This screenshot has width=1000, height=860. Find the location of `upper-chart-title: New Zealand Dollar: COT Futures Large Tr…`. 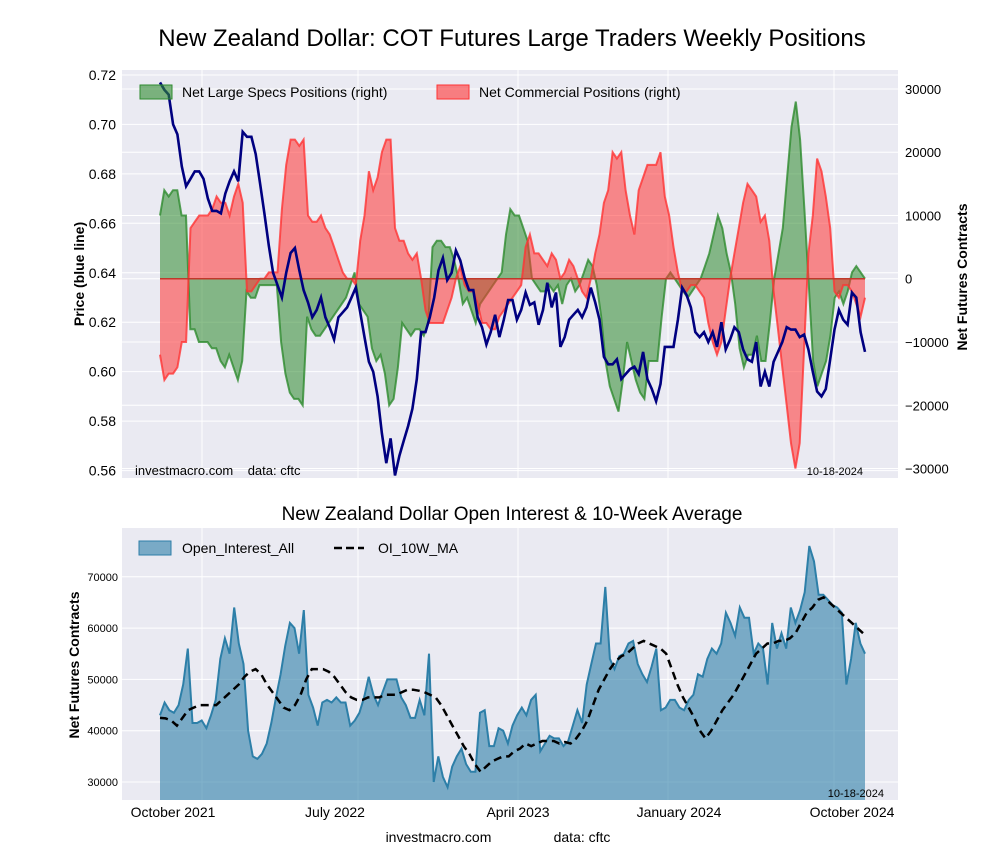

upper-chart-title: New Zealand Dollar: COT Futures Large Tr… is located at coordinates (511, 38).